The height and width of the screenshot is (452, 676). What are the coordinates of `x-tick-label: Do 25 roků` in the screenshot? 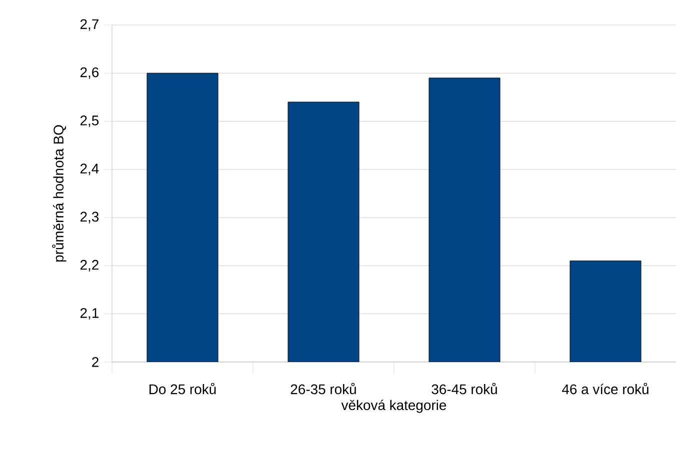 It's located at (183, 388).